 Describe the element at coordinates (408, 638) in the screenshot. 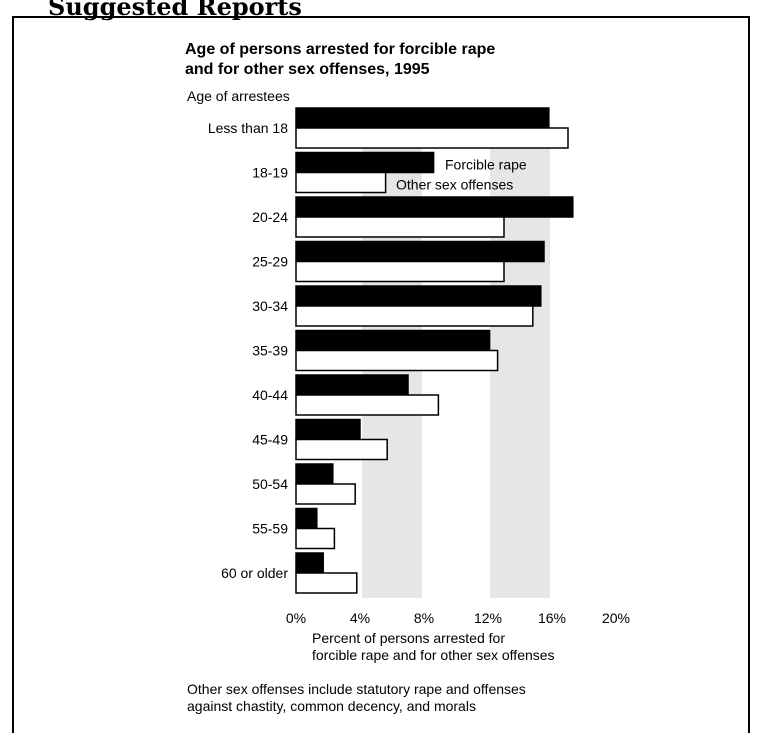

I see `x-axis-label-line-1: Percent of persons arrested for` at that location.